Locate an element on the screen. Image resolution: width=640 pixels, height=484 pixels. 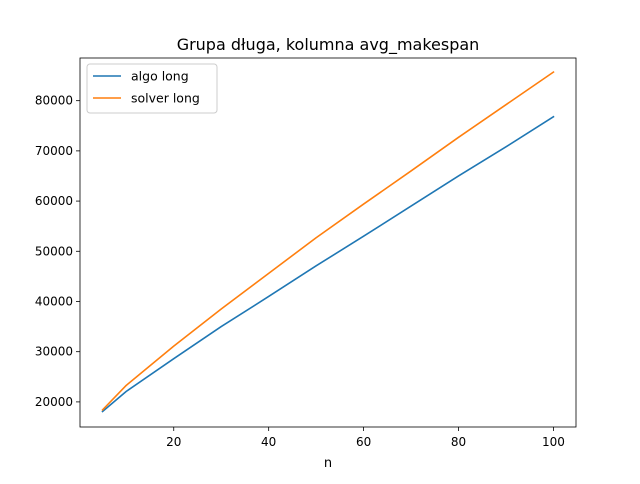
legend: algo long solver long is located at coordinates (152, 88).